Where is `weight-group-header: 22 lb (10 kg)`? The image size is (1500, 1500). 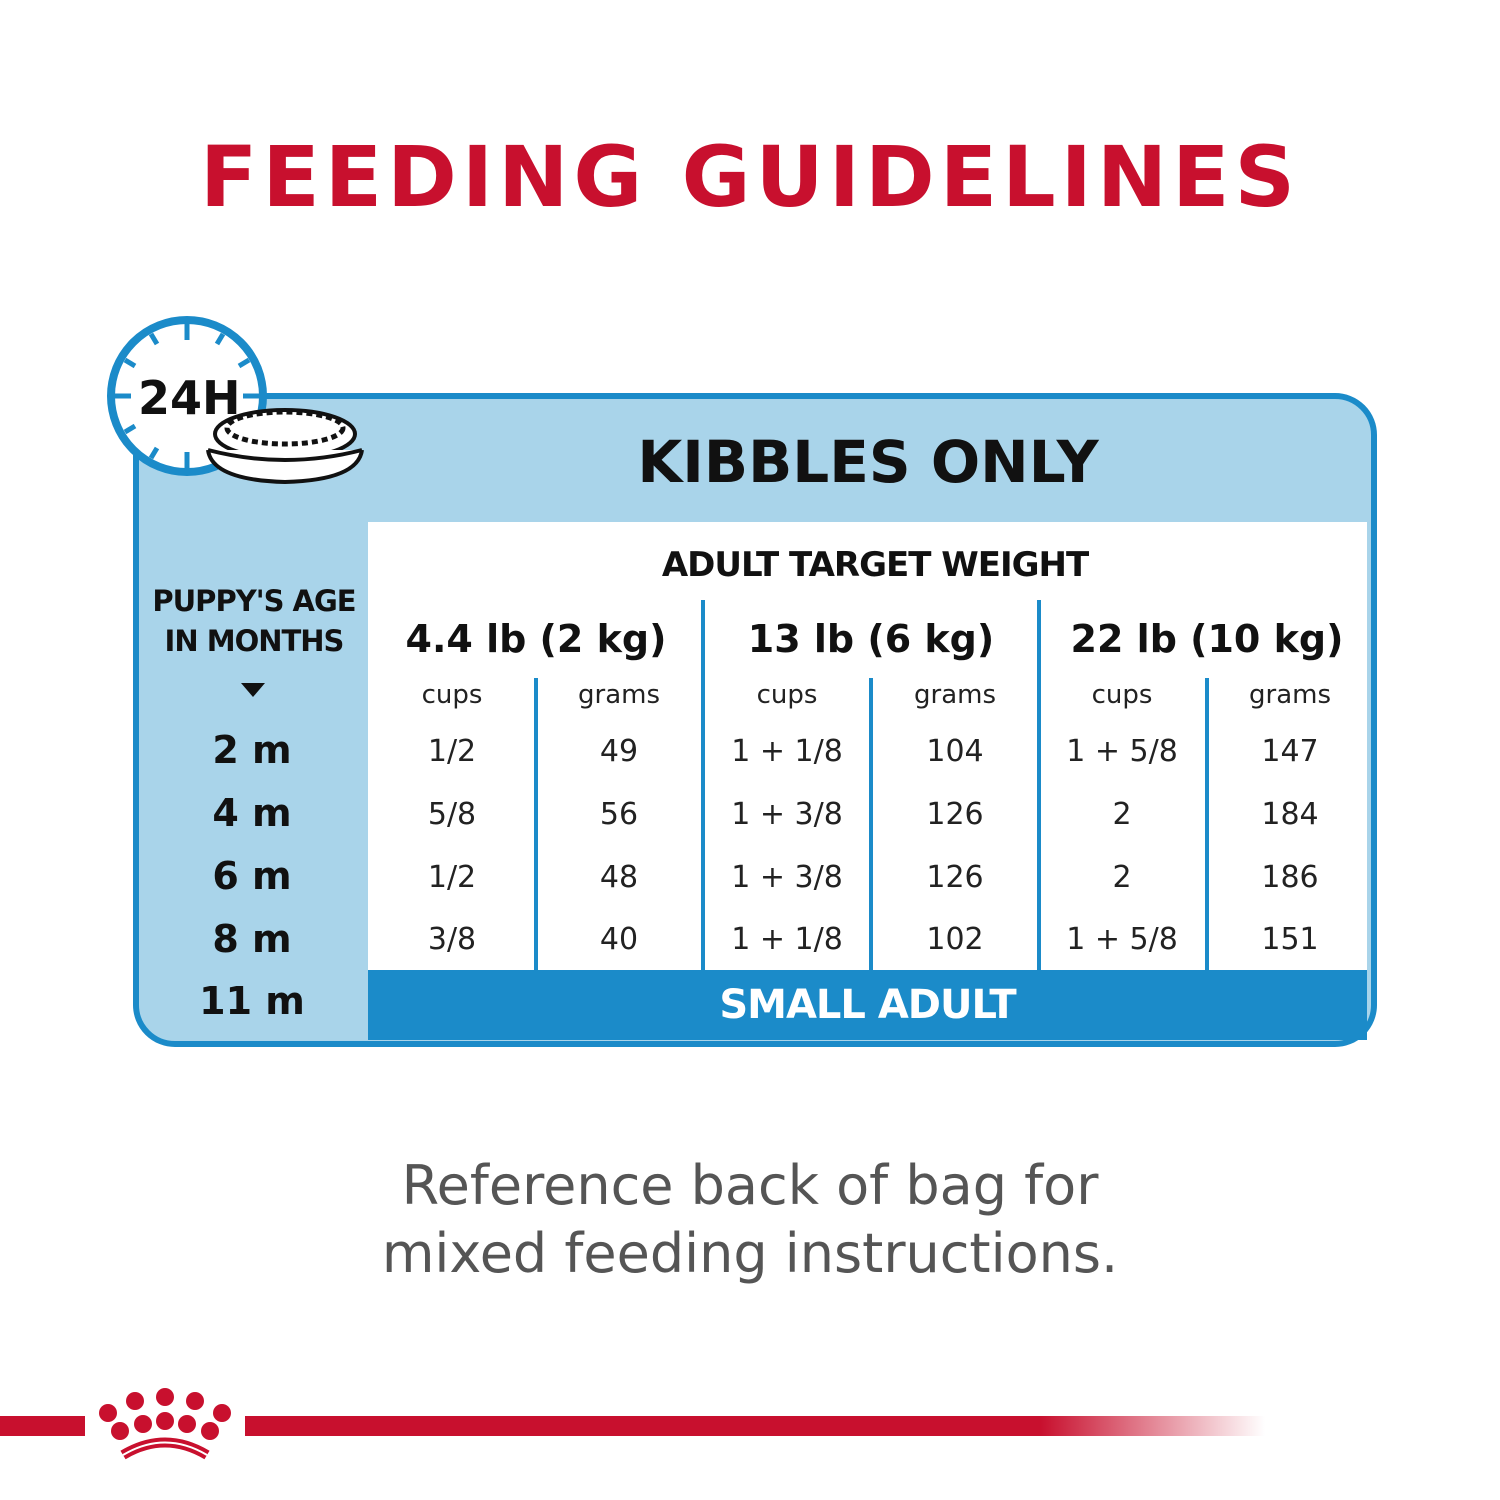 weight-group-header: 22 lb (10 kg) is located at coordinates (1207, 639).